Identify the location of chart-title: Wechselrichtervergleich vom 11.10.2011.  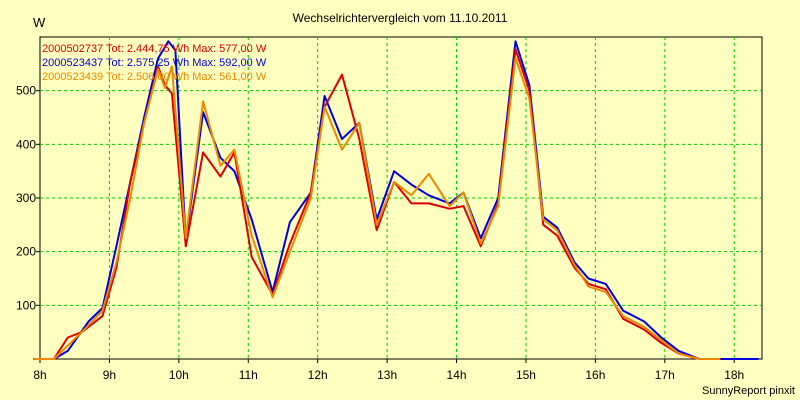
(400, 18).